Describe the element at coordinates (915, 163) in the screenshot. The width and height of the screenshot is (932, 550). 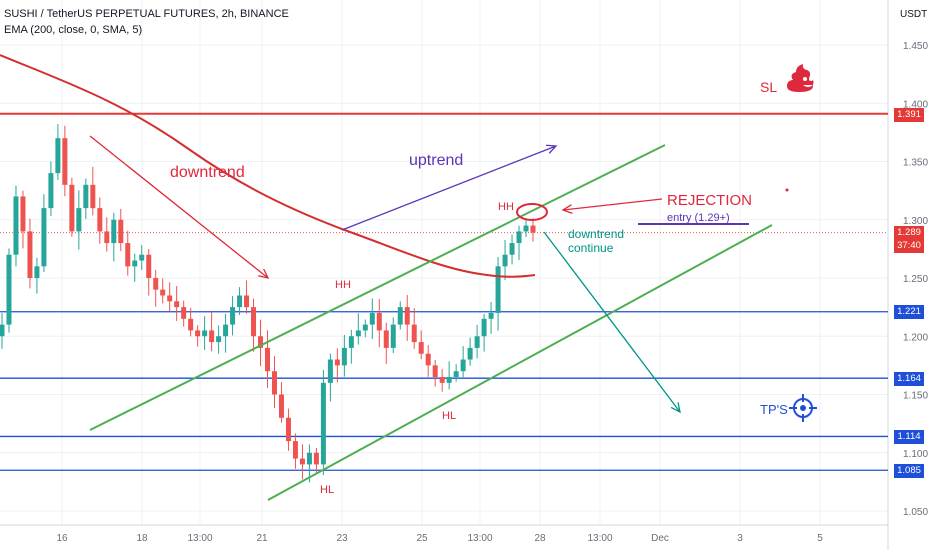
I see `y-tick-label: 1.350` at that location.